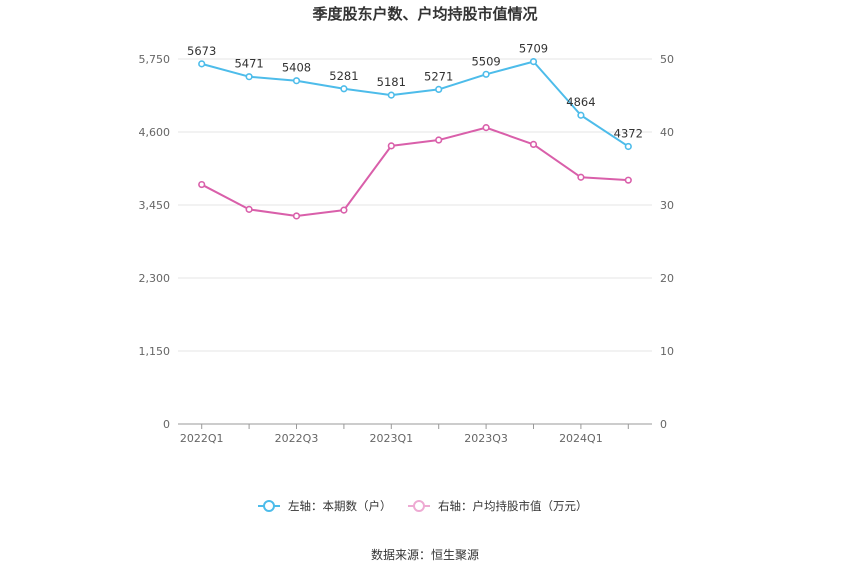  I want to click on x-tick-label: 2023Q3, so click(486, 438).